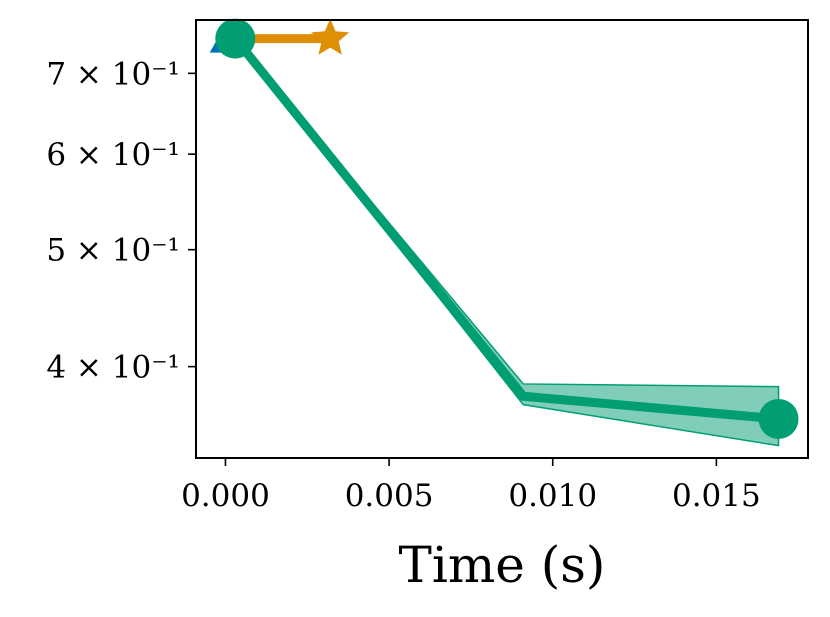 This screenshot has width=830, height=617. I want to click on x-tick-label: 0.010, so click(552, 496).